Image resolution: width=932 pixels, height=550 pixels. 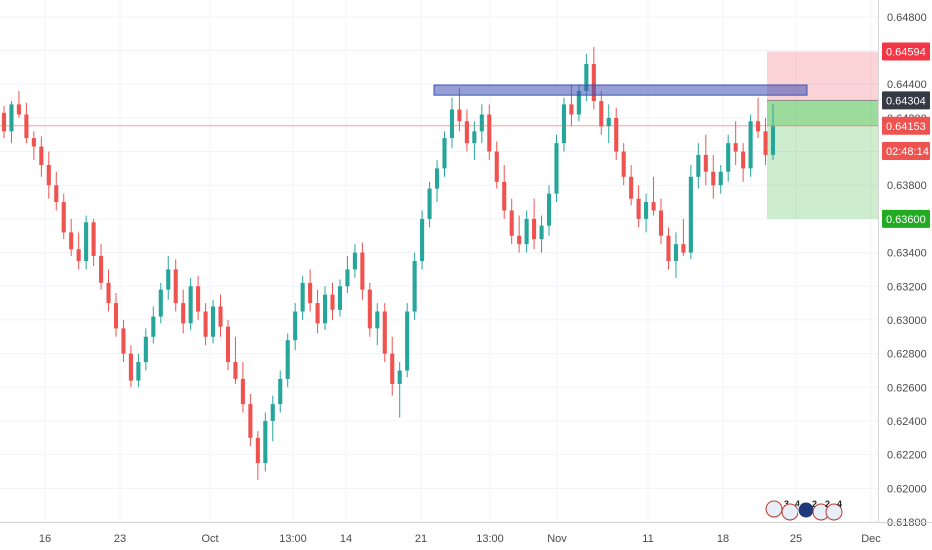 What do you see at coordinates (907, 186) in the screenshot?
I see `price-tick-label: 0.63800` at bounding box center [907, 186].